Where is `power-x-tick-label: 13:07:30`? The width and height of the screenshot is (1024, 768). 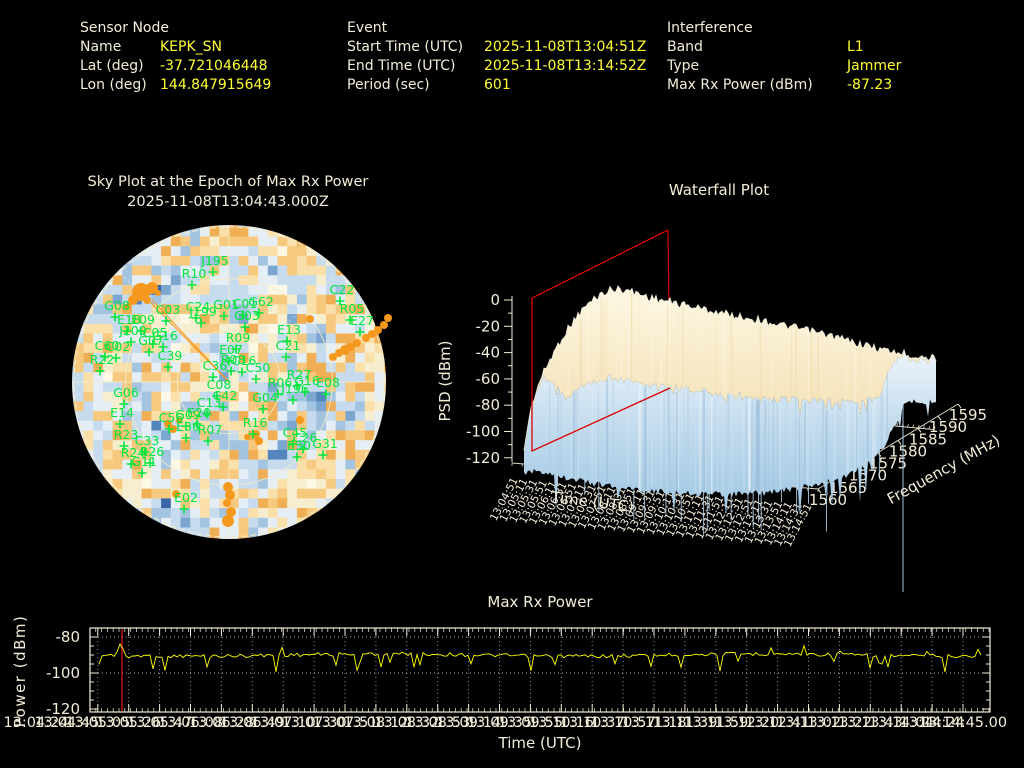 power-x-tick-label: 13:07:30 is located at coordinates (314, 723).